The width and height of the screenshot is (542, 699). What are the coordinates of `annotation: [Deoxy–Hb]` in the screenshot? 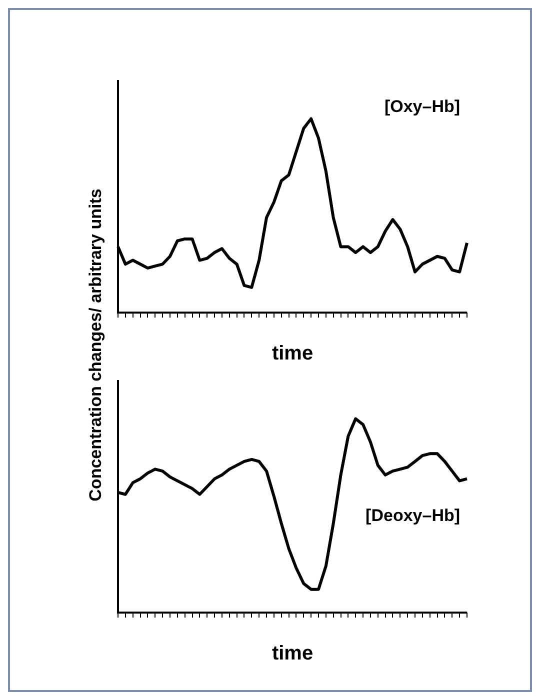 It's located at (413, 516).